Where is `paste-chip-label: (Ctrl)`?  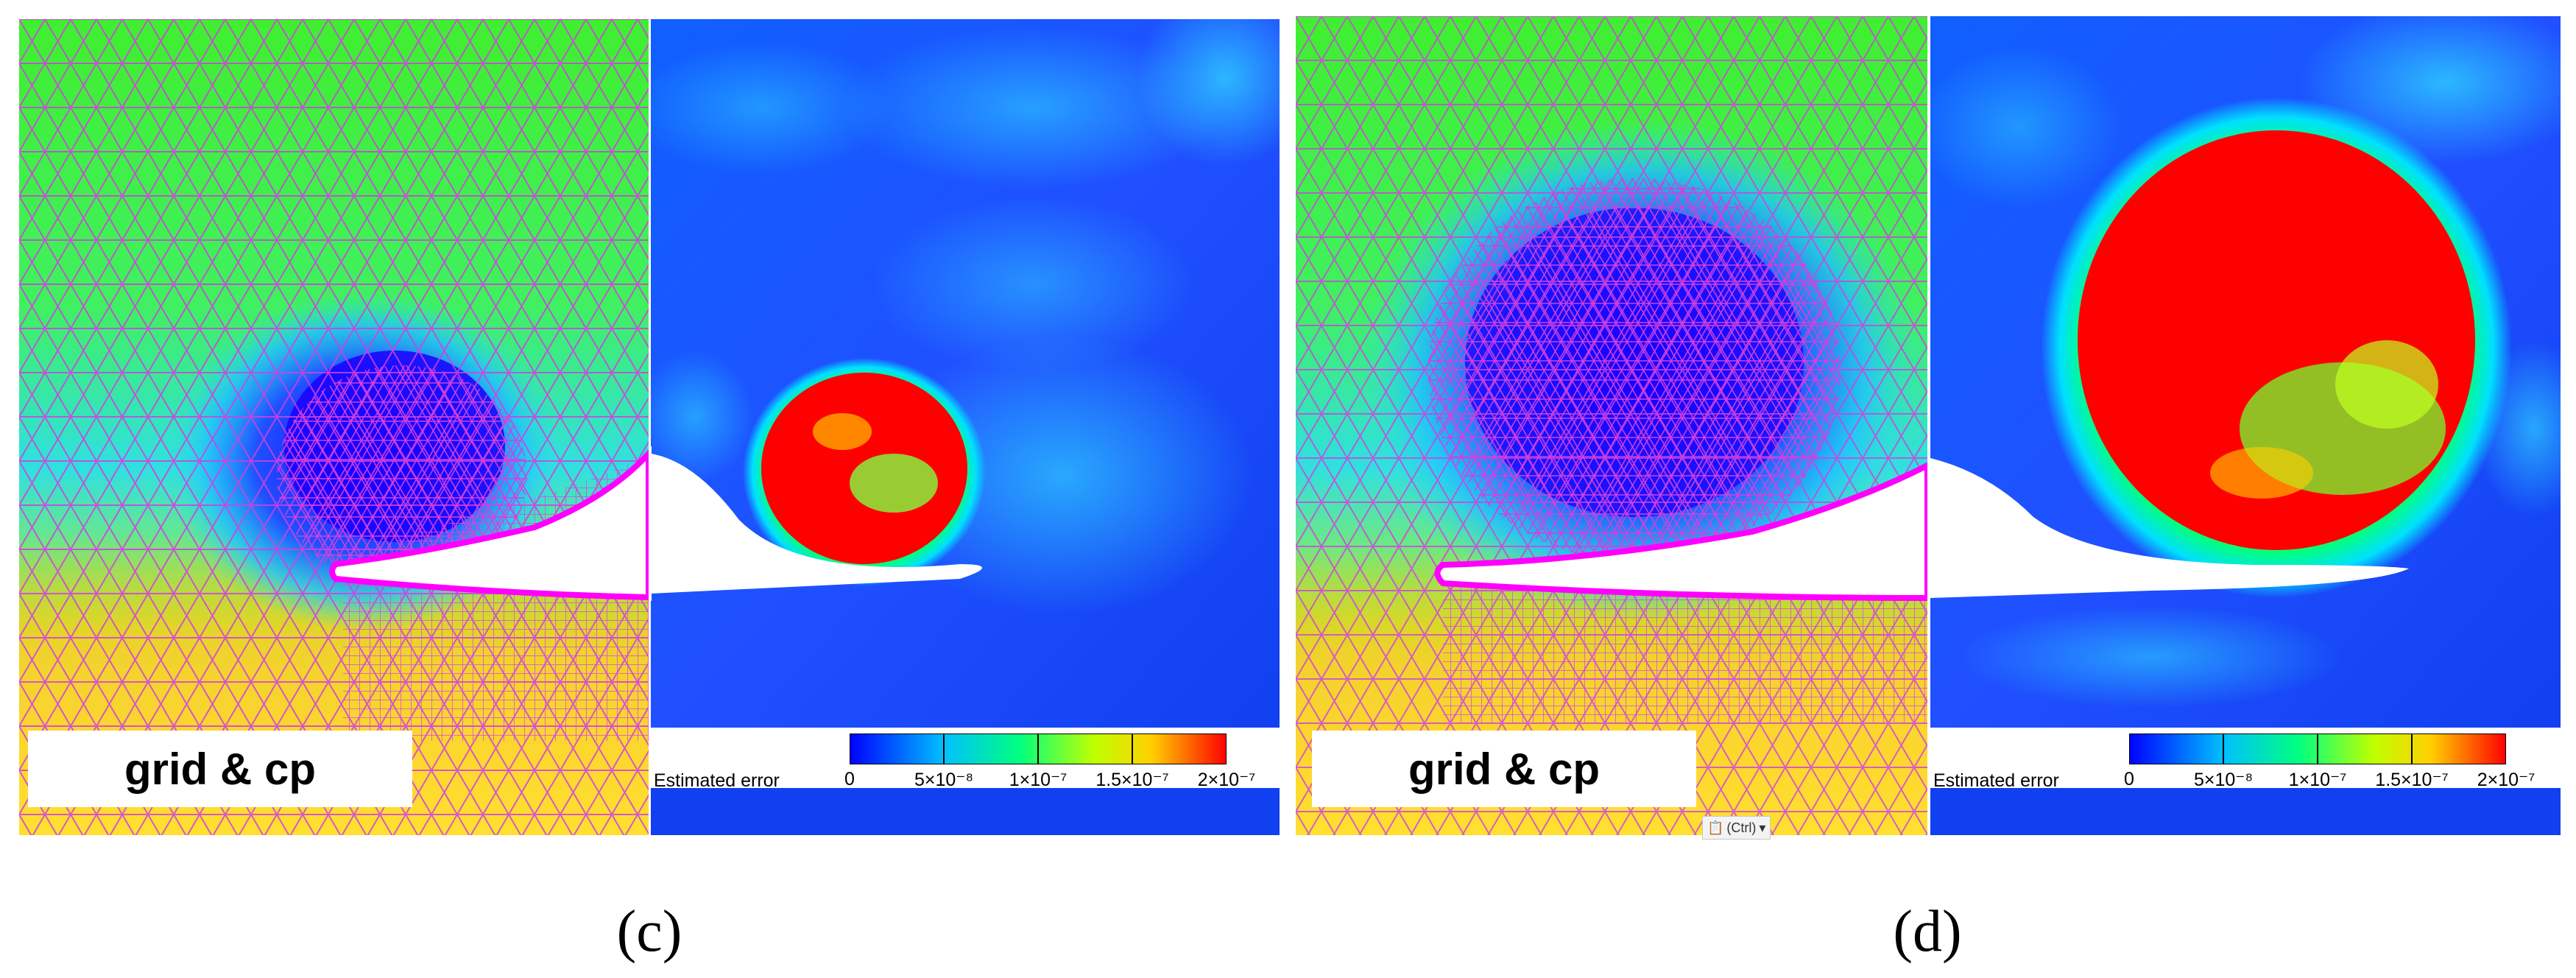 paste-chip-label: (Ctrl) is located at coordinates (1741, 827).